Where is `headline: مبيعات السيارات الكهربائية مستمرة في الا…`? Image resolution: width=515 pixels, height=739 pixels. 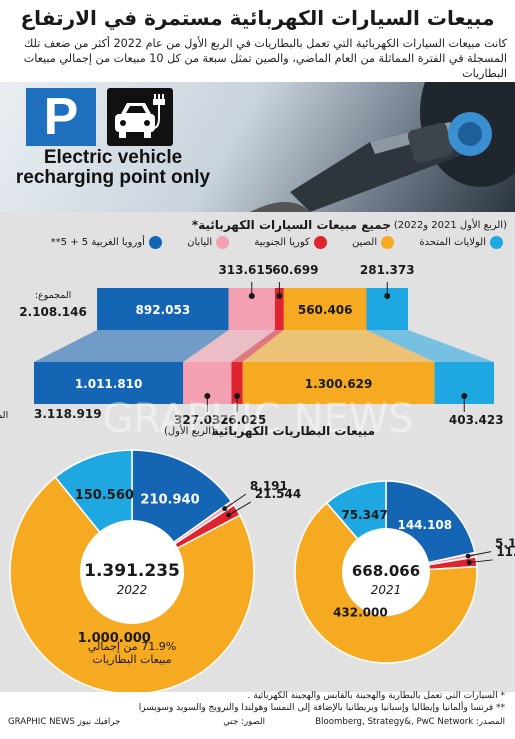
headline: مبيعات السيارات الكهربائية مستمرة في الا… is located at coordinates (257, 18).